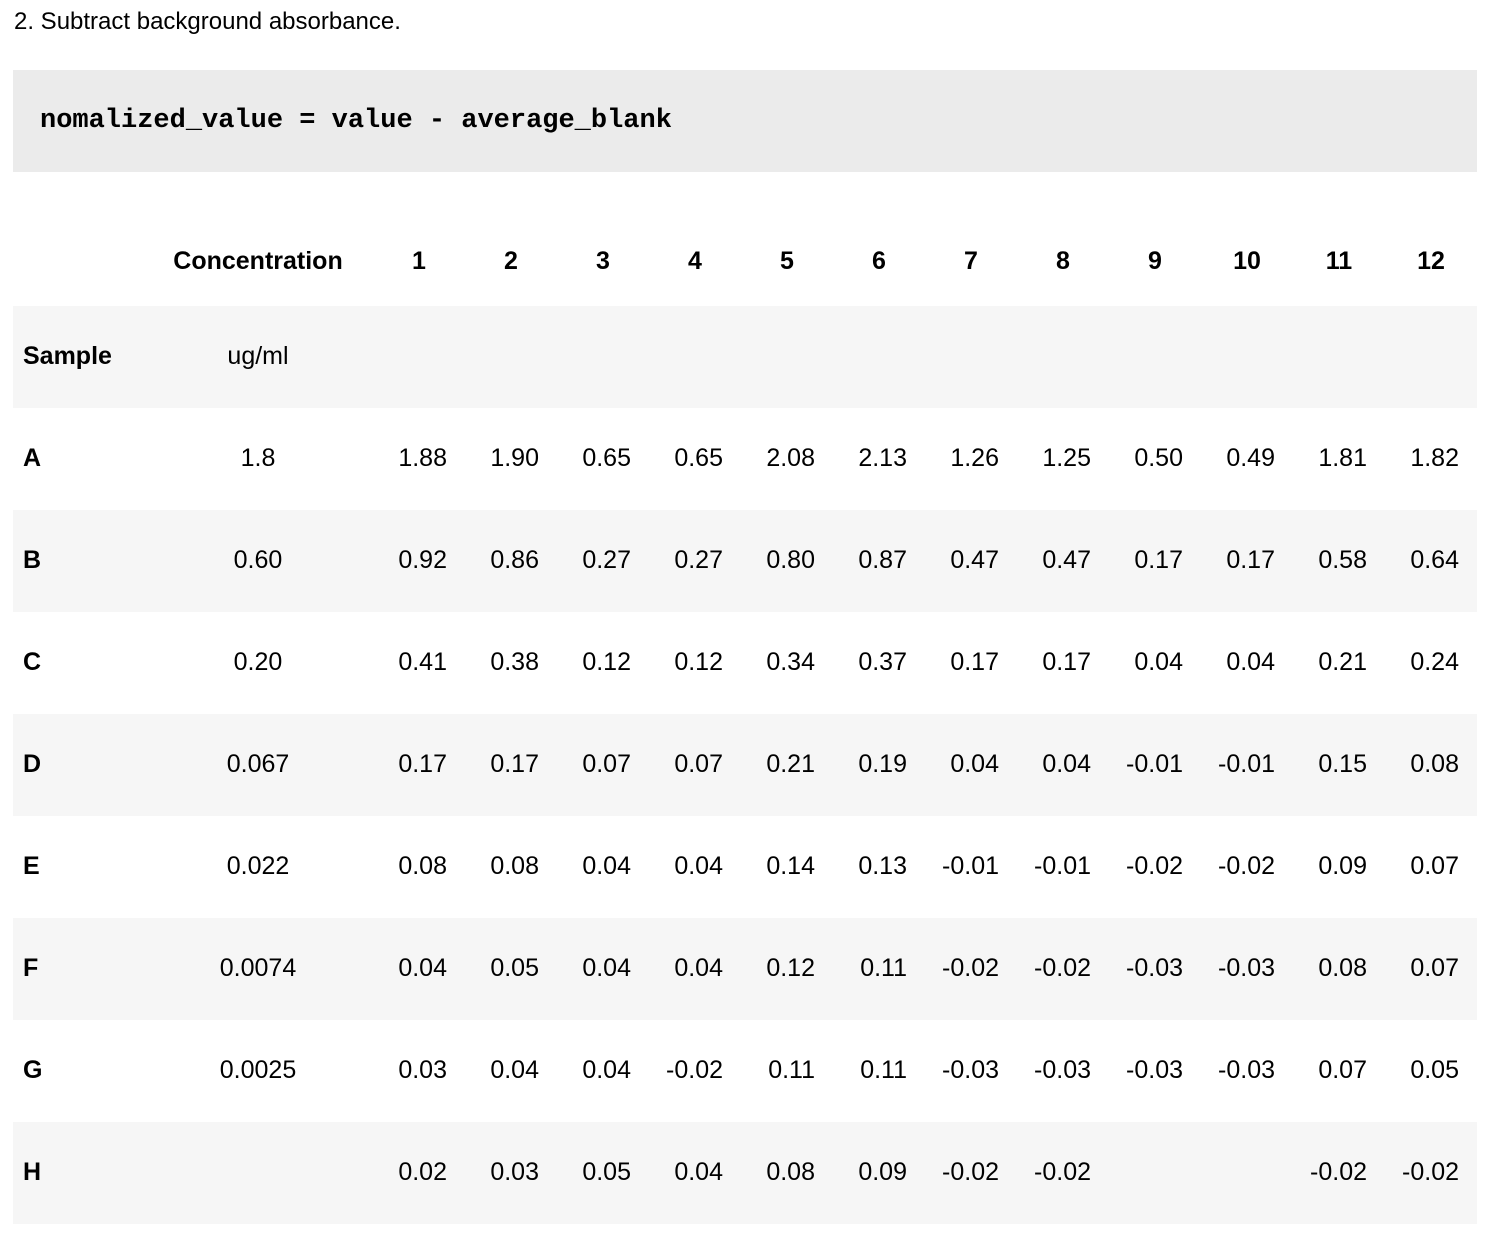 The width and height of the screenshot is (1490, 1236). What do you see at coordinates (1342, 458) in the screenshot?
I see `value-cell-A-11: 1.81` at bounding box center [1342, 458].